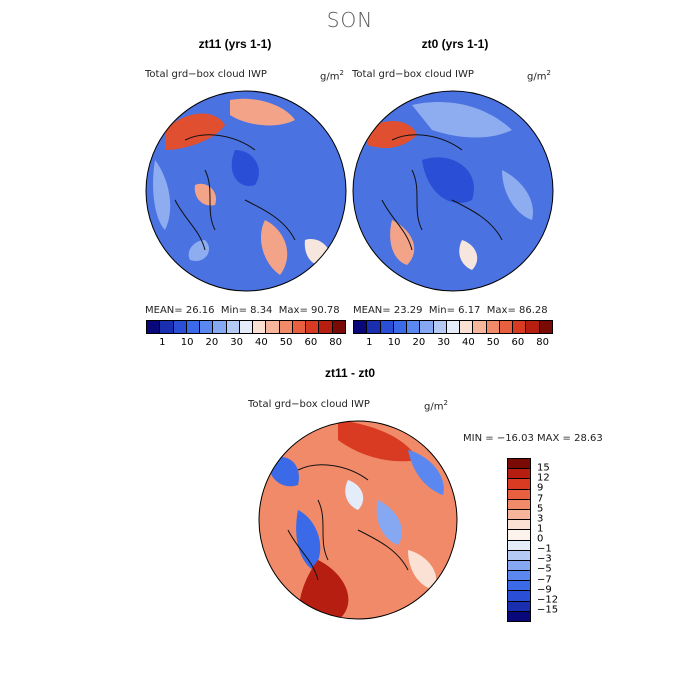 The width and height of the screenshot is (700, 700). What do you see at coordinates (540, 539) in the screenshot?
I see `colorbar-tick-label: 0` at bounding box center [540, 539].